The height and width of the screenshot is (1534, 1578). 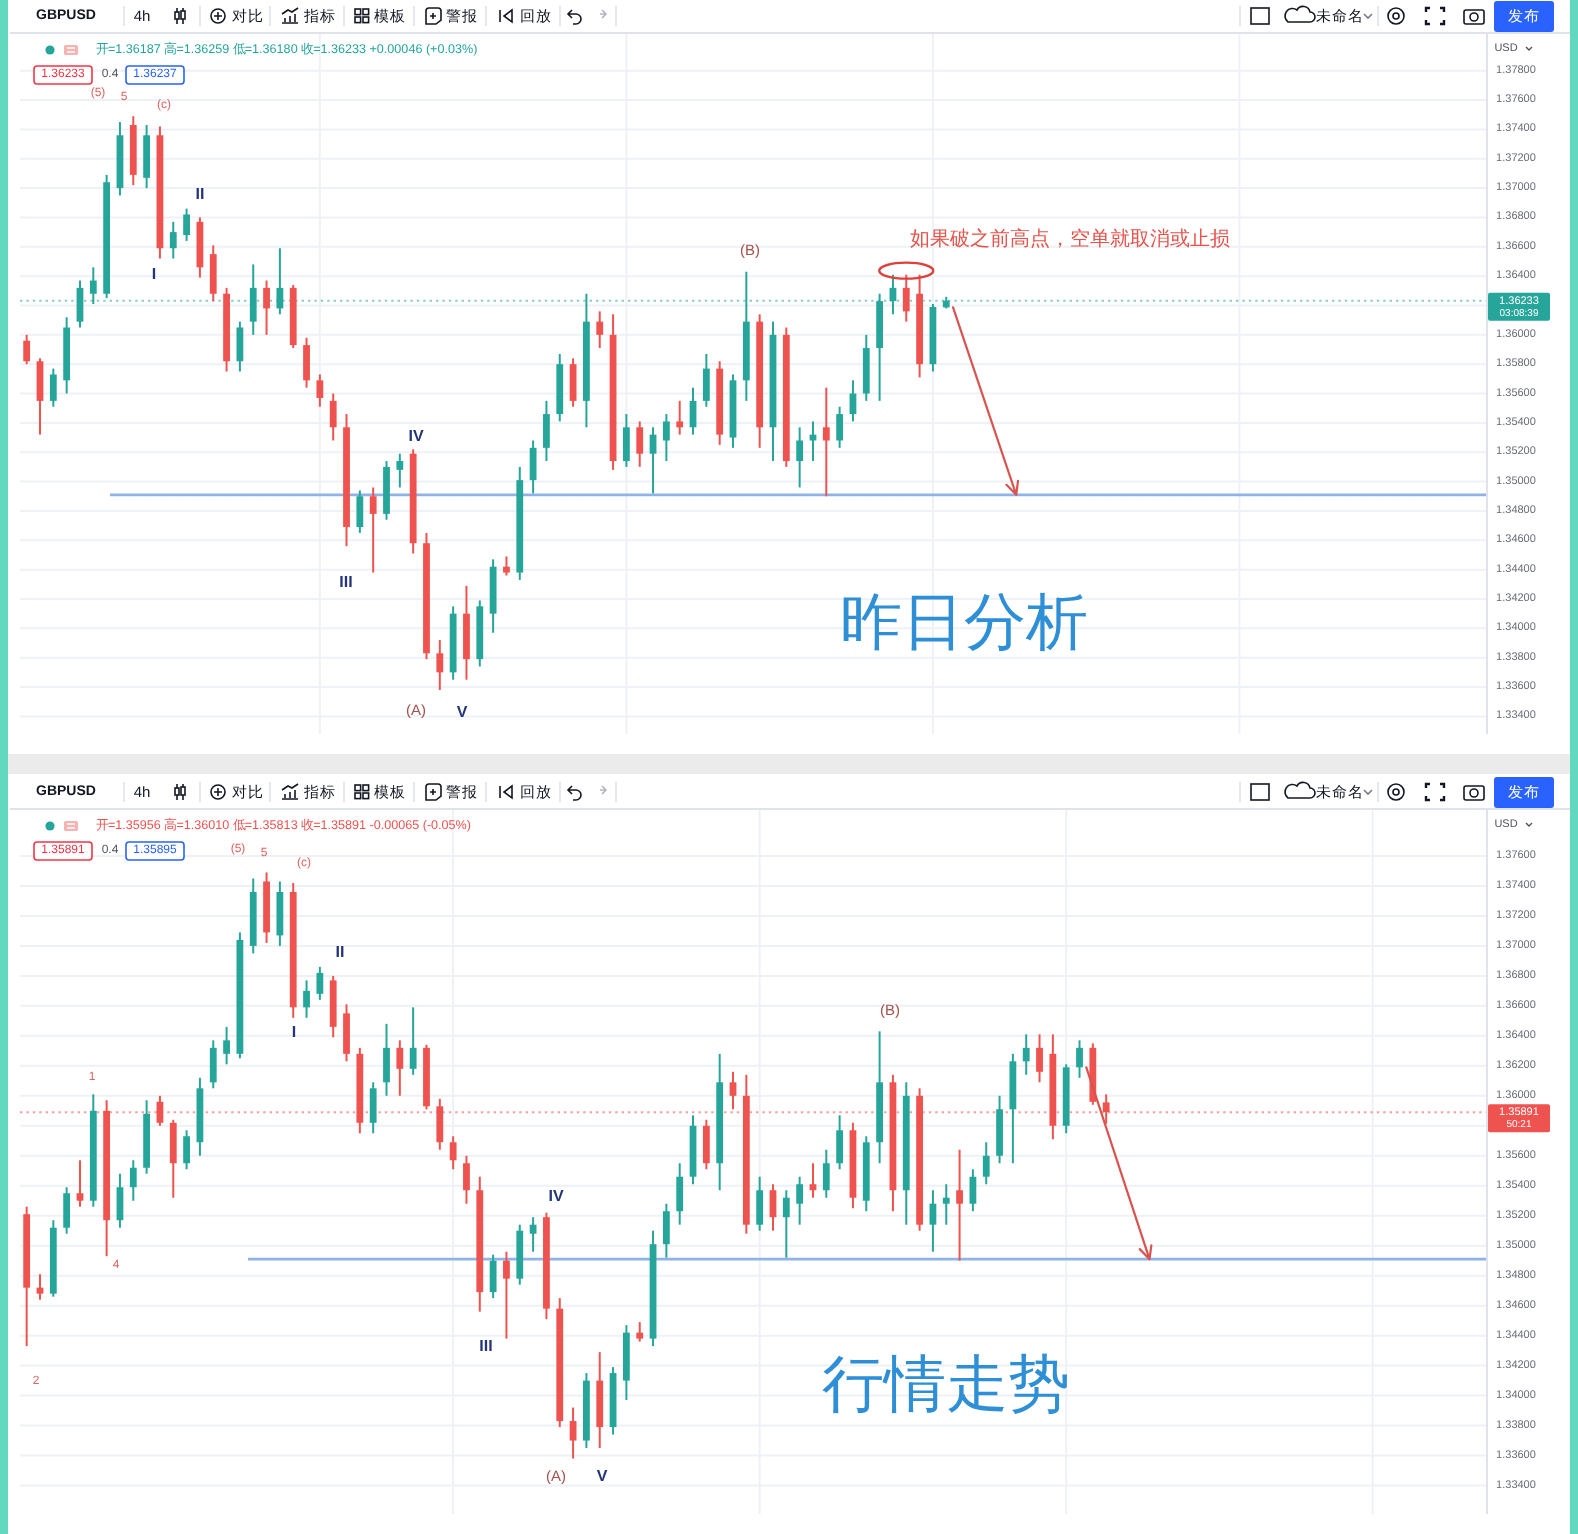 I want to click on text: 昨日分析, so click(x=964, y=622).